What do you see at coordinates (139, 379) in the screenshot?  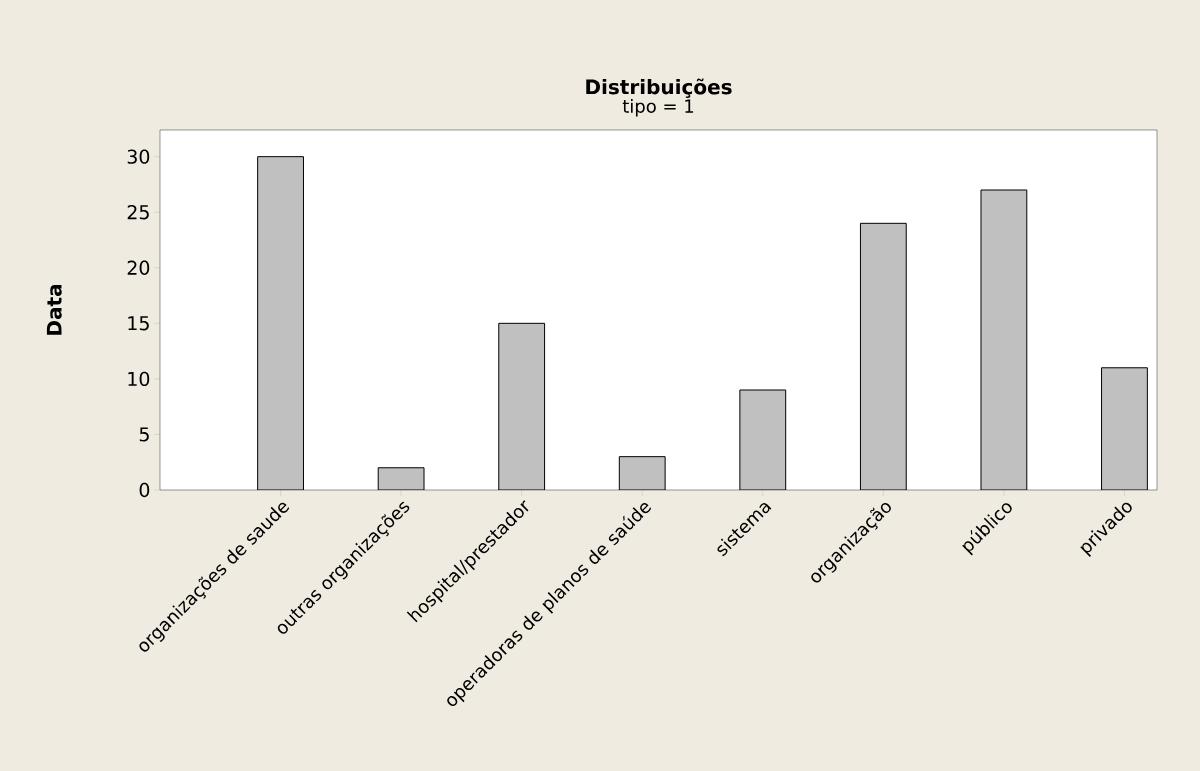 I see `y-tick-label: 10` at bounding box center [139, 379].